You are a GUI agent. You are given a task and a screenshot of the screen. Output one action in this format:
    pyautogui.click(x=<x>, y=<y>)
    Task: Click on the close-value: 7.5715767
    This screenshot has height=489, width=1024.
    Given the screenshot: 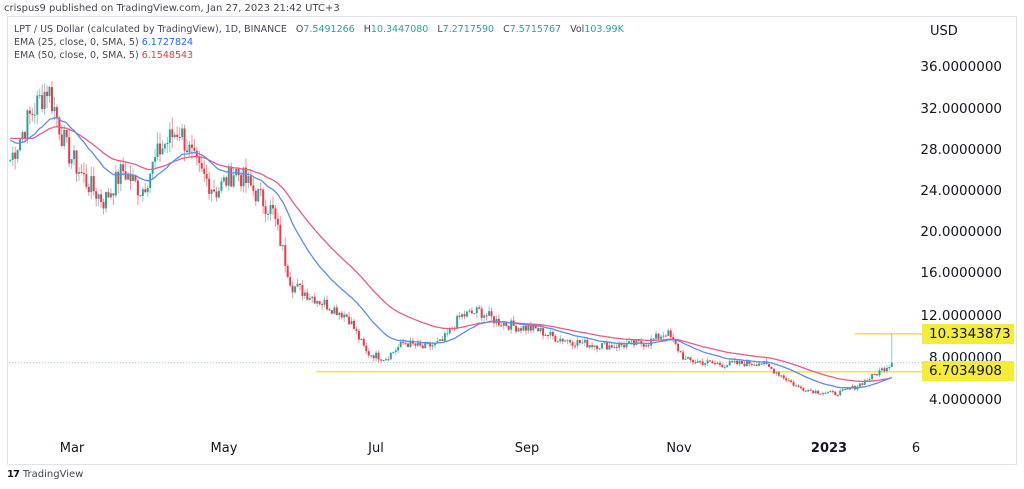 What is the action you would take?
    pyautogui.click(x=535, y=29)
    